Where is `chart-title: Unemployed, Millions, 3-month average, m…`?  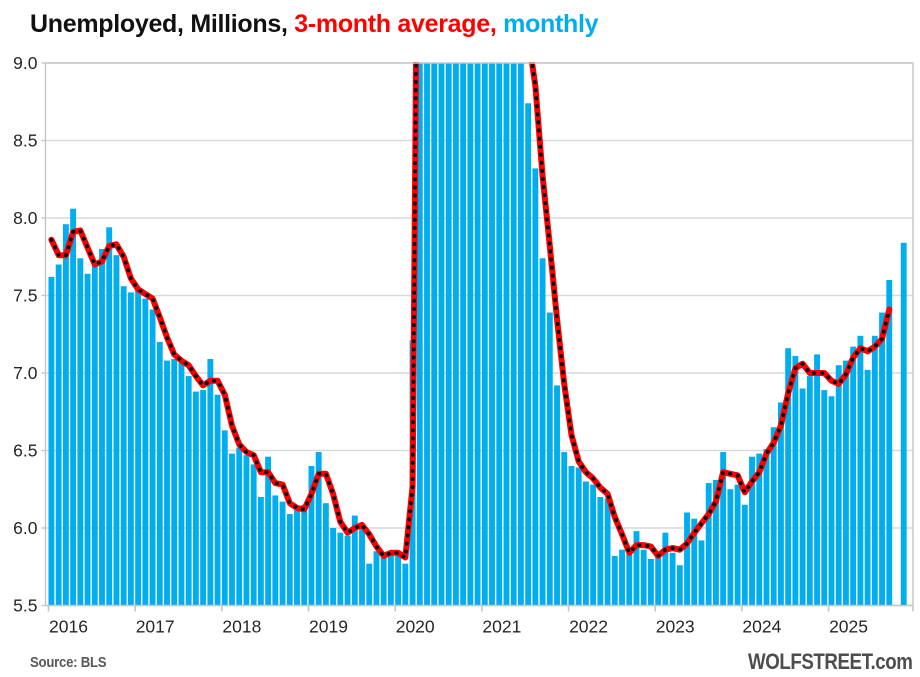 chart-title: Unemployed, Millions, 3-month average, m… is located at coordinates (314, 24).